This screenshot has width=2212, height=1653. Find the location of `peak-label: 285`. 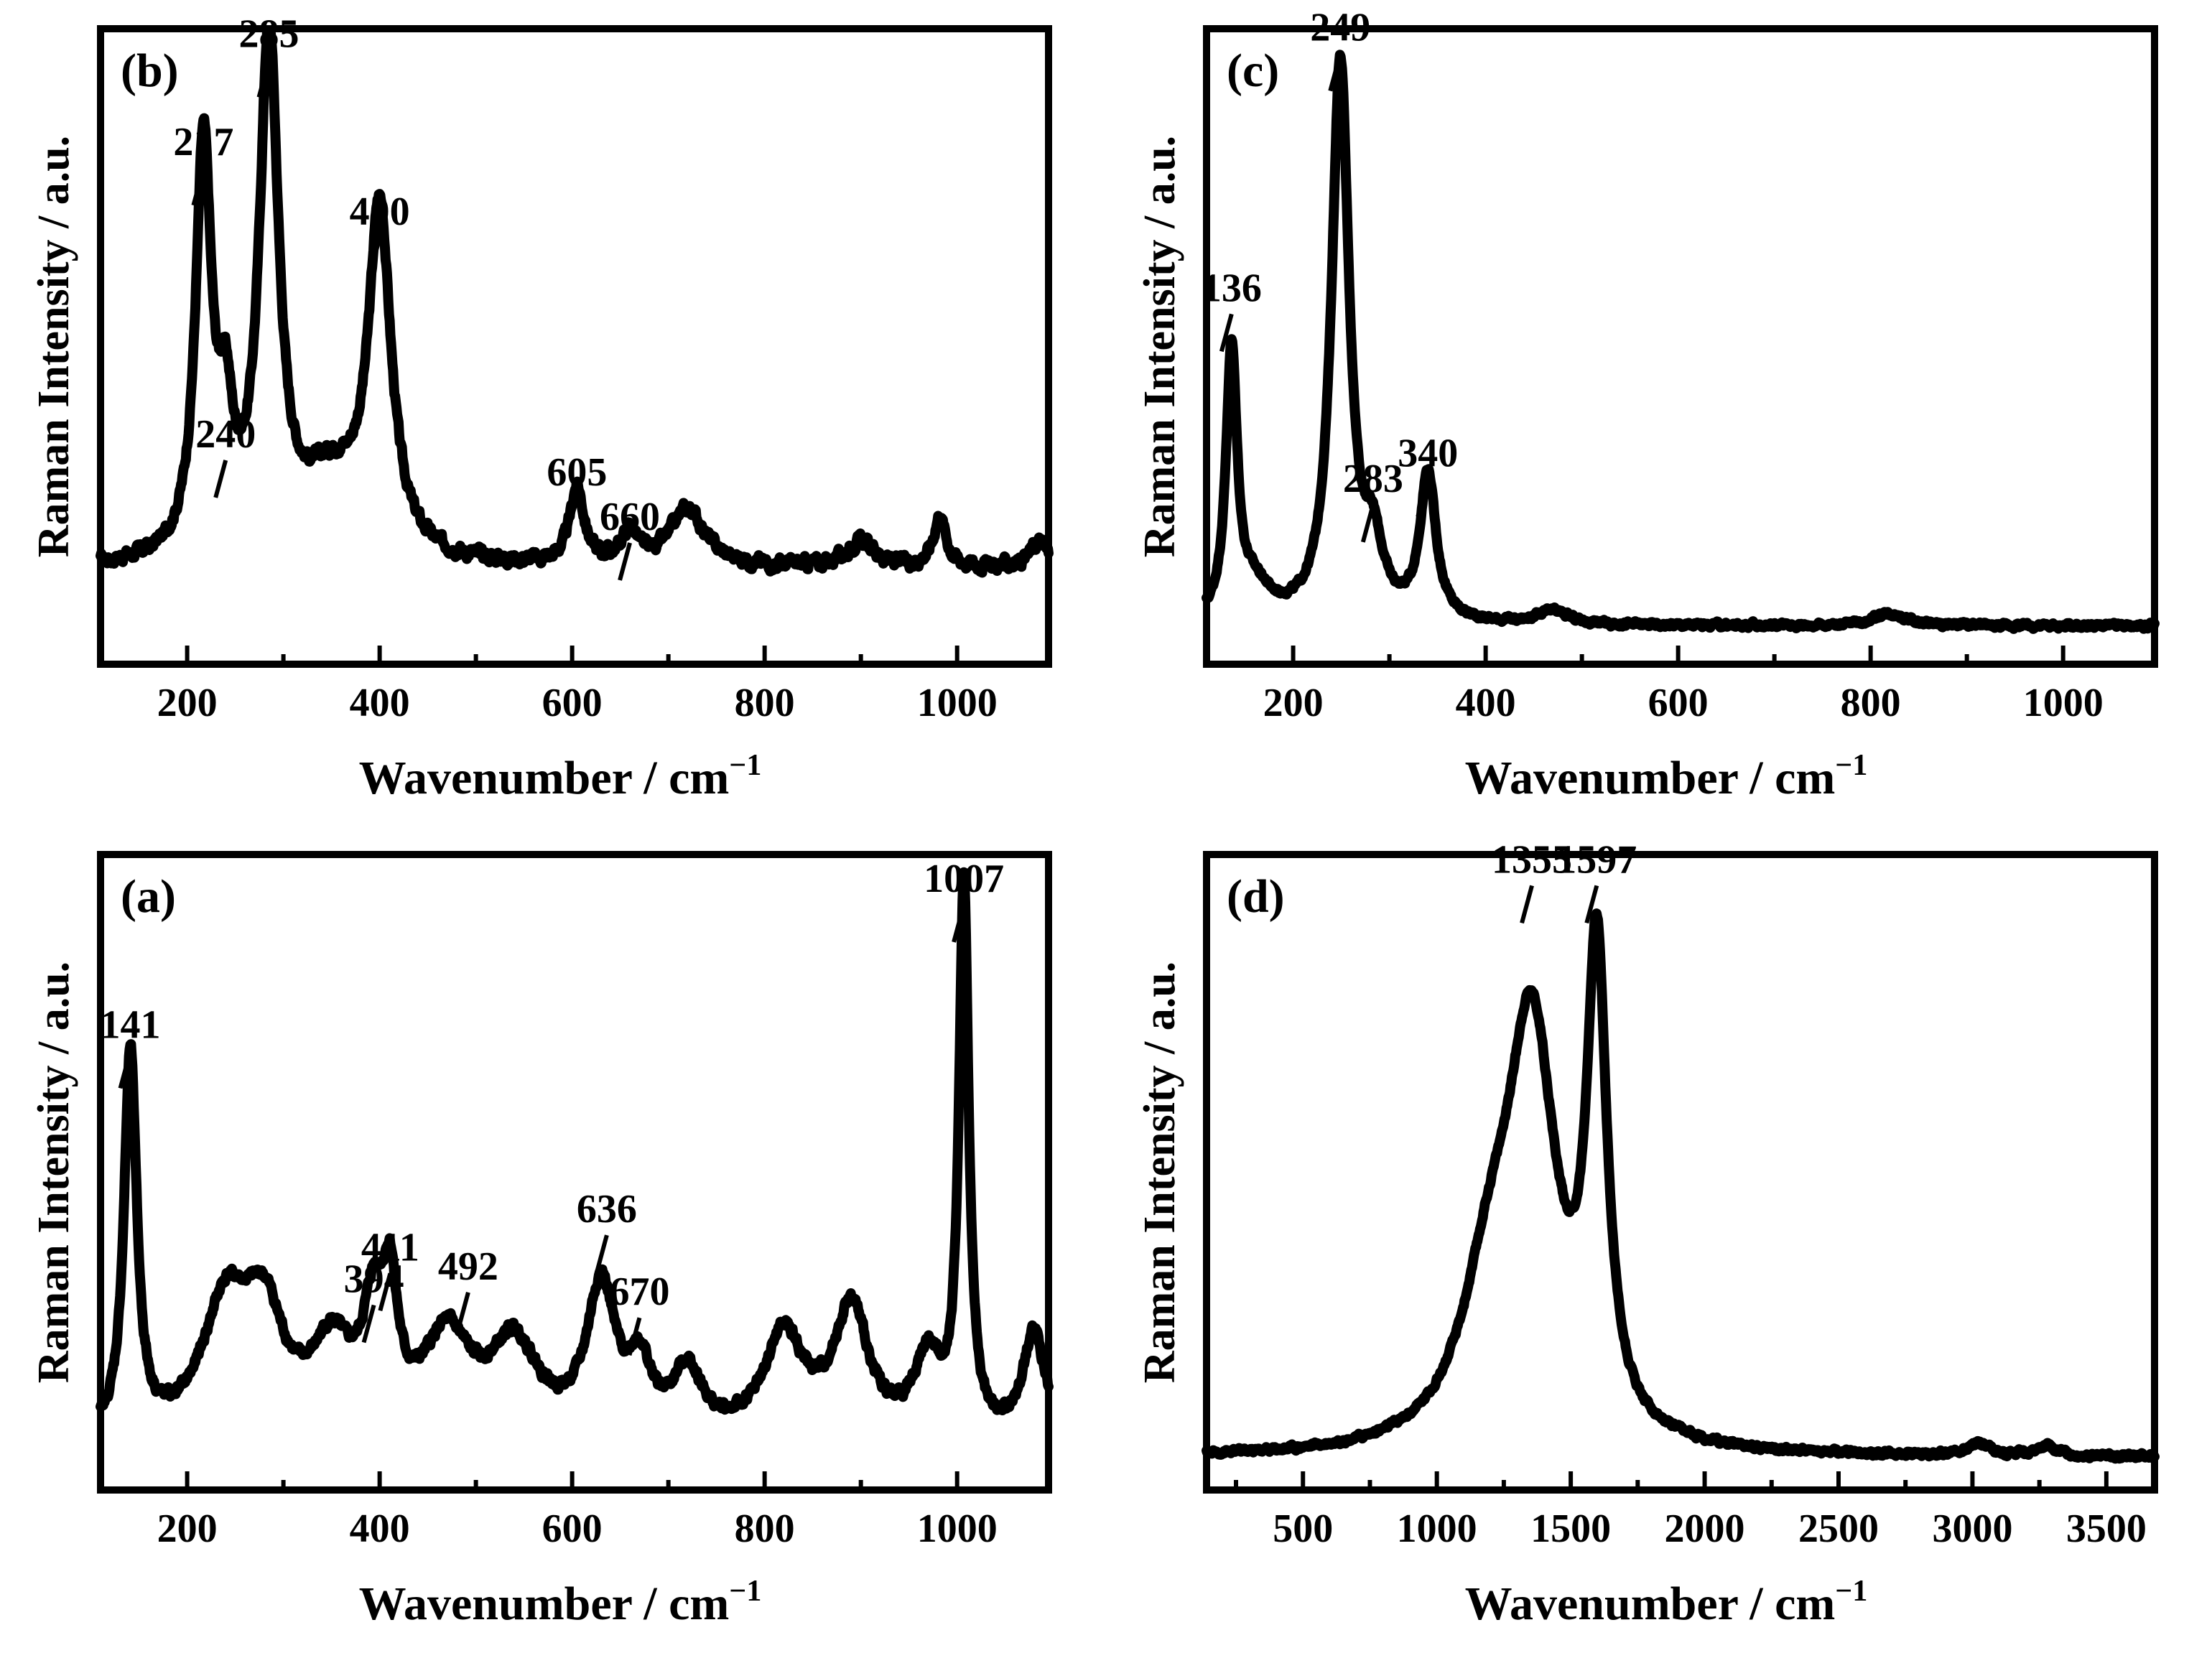

peak-label: 285 is located at coordinates (269, 34).